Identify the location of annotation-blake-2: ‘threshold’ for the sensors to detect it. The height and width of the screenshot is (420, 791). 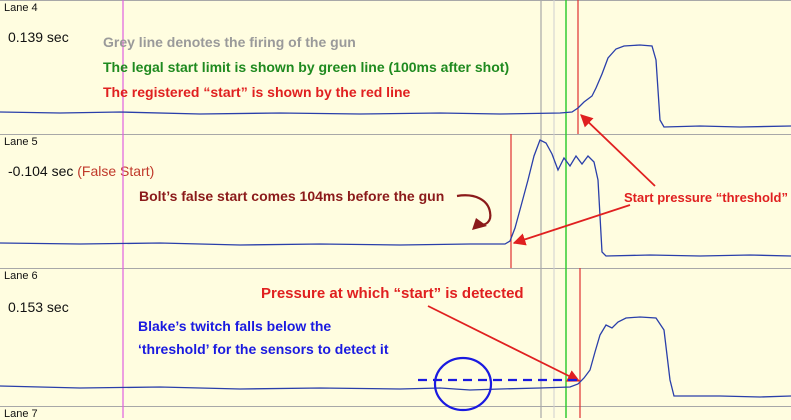
(263, 349).